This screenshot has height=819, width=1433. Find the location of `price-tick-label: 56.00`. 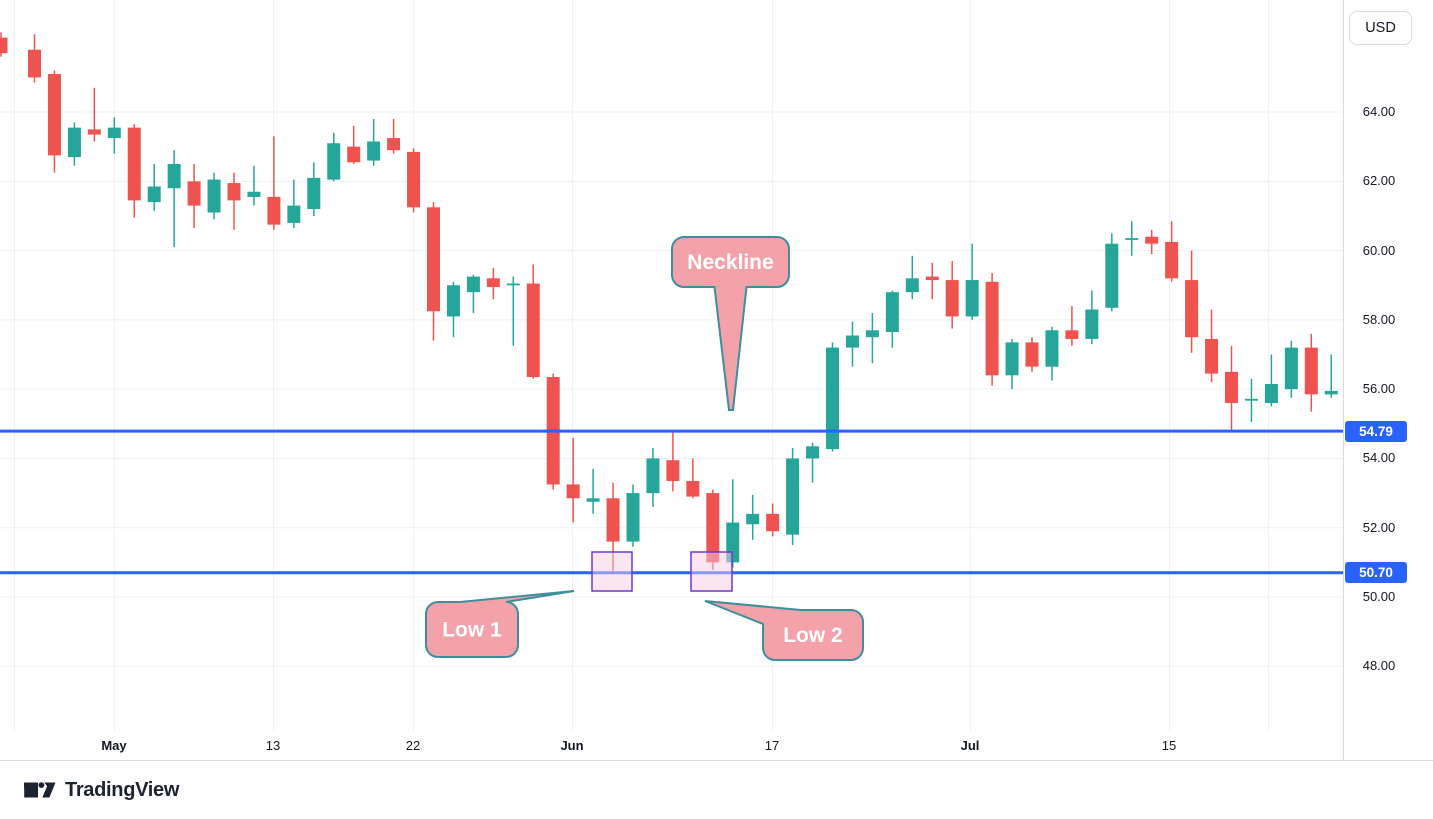

price-tick-label: 56.00 is located at coordinates (1379, 389).